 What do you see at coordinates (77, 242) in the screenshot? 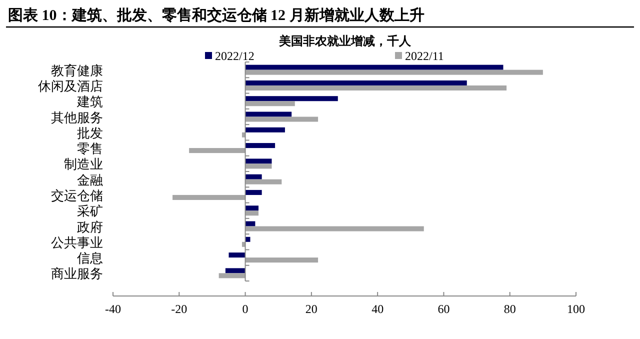
I see `y-tick-label: 公共事业` at bounding box center [77, 242].